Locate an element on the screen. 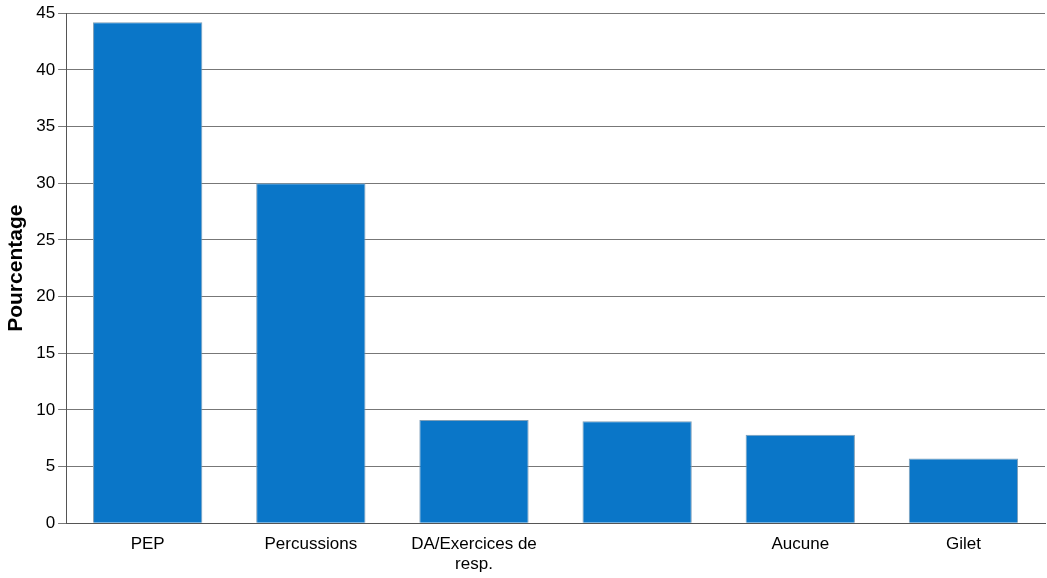 This screenshot has width=1047, height=578. y-tick-label: 45 is located at coordinates (46, 12).